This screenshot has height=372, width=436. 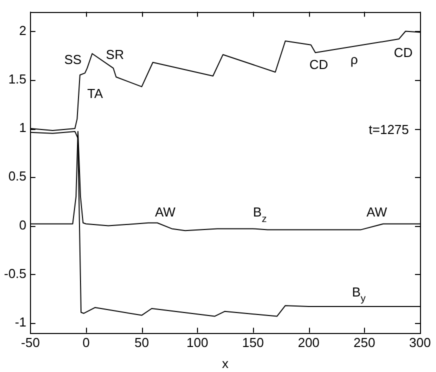 I want to click on y-tick-label: 2, so click(x=22, y=30).